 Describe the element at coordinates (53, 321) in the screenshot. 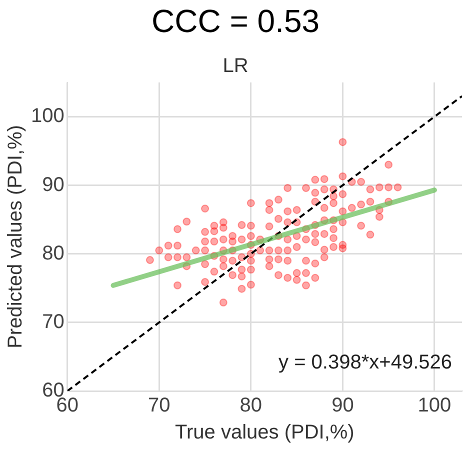

I see `y-tick-label: 70` at that location.